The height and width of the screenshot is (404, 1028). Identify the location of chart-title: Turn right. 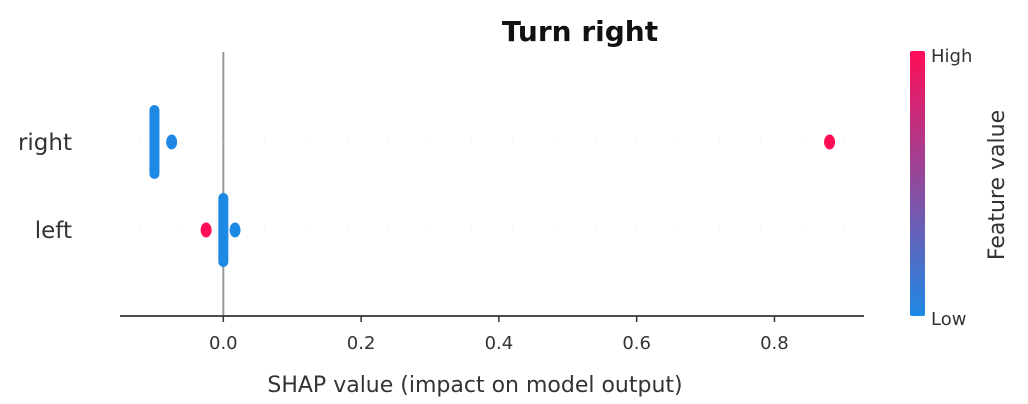
(580, 31).